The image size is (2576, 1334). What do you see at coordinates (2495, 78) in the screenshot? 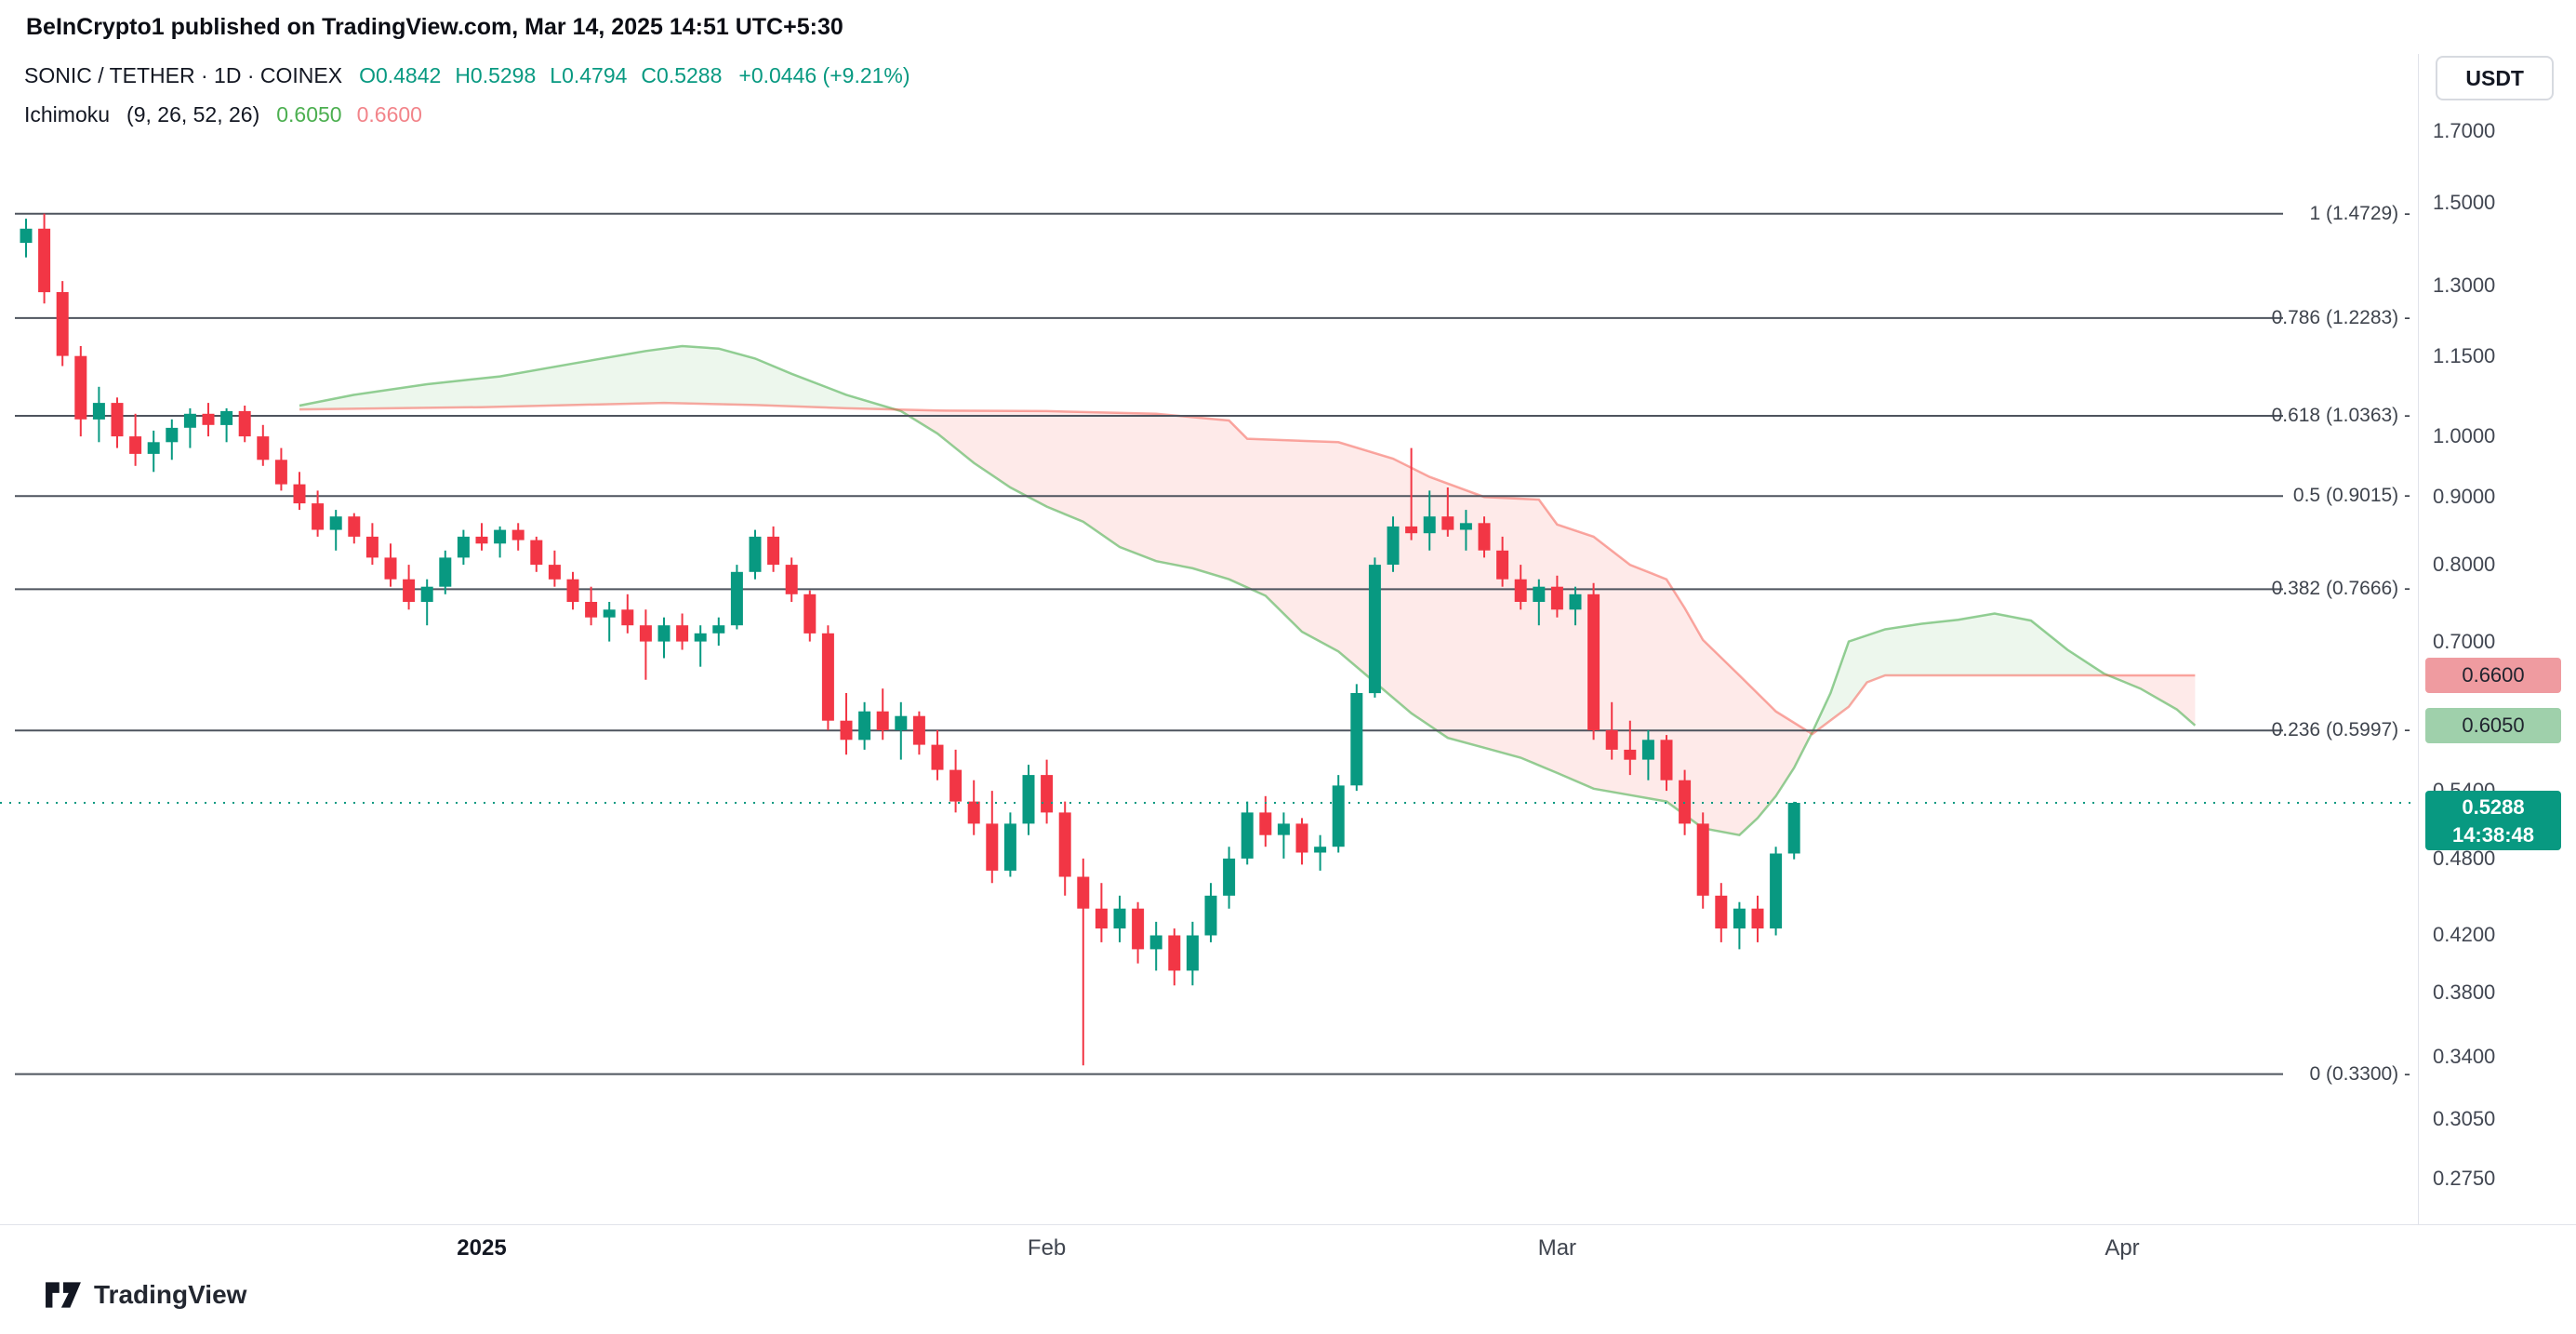
I see `currency-toggle-button: USDT` at bounding box center [2495, 78].